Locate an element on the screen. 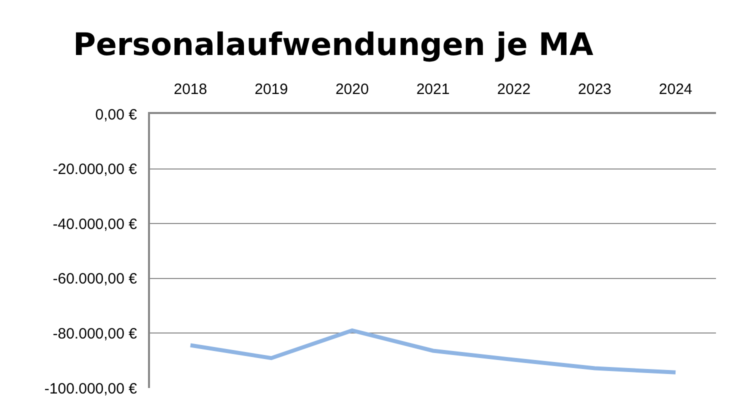 Image resolution: width=731 pixels, height=416 pixels. y-tick-label: -60.000,00 € is located at coordinates (95, 279).